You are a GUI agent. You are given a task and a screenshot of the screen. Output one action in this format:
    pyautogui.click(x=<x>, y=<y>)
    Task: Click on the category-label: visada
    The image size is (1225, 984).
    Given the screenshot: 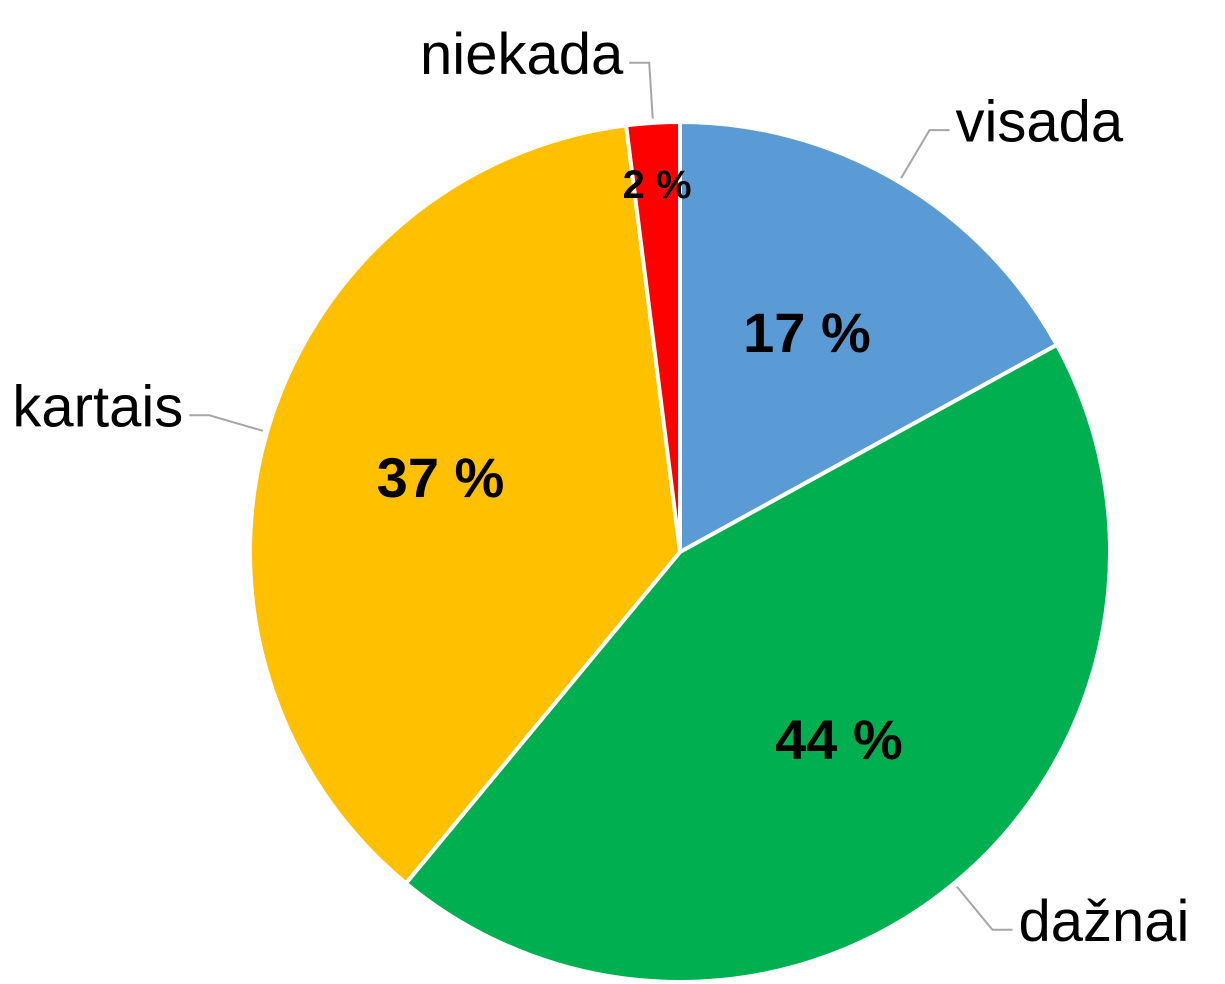 What is the action you would take?
    pyautogui.click(x=1040, y=121)
    